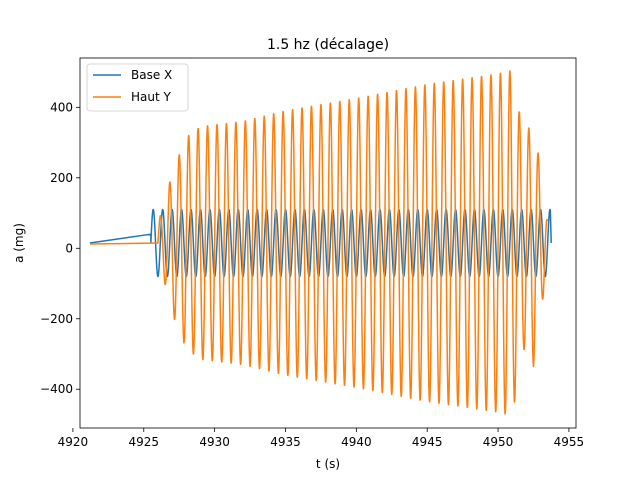 This screenshot has width=640, height=480. Describe the element at coordinates (56, 389) in the screenshot. I see `y-tick-label: −400` at that location.